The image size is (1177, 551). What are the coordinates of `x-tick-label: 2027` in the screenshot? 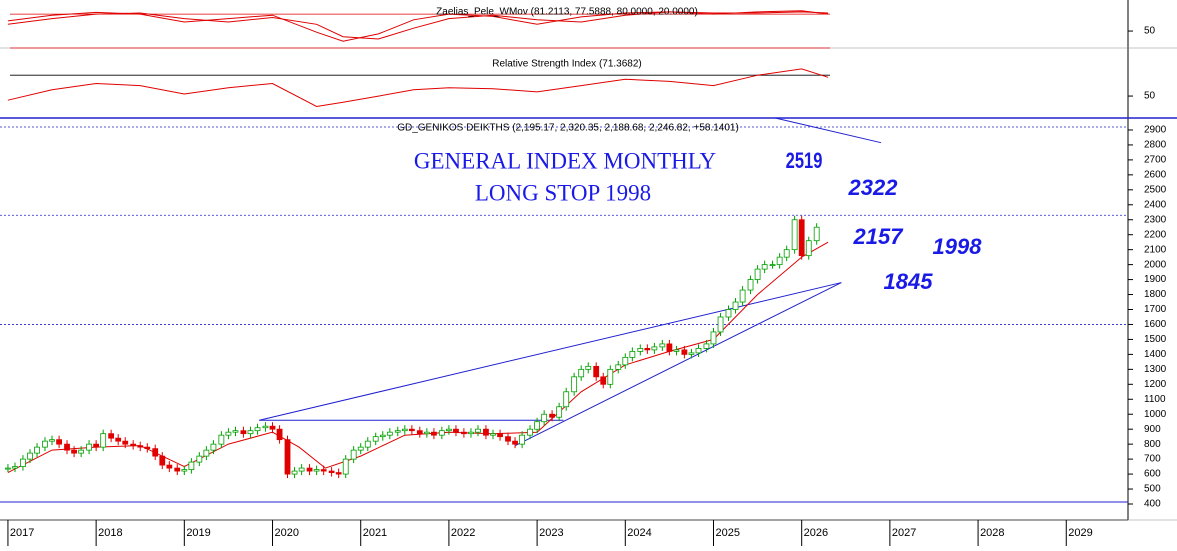 It's located at (904, 533).